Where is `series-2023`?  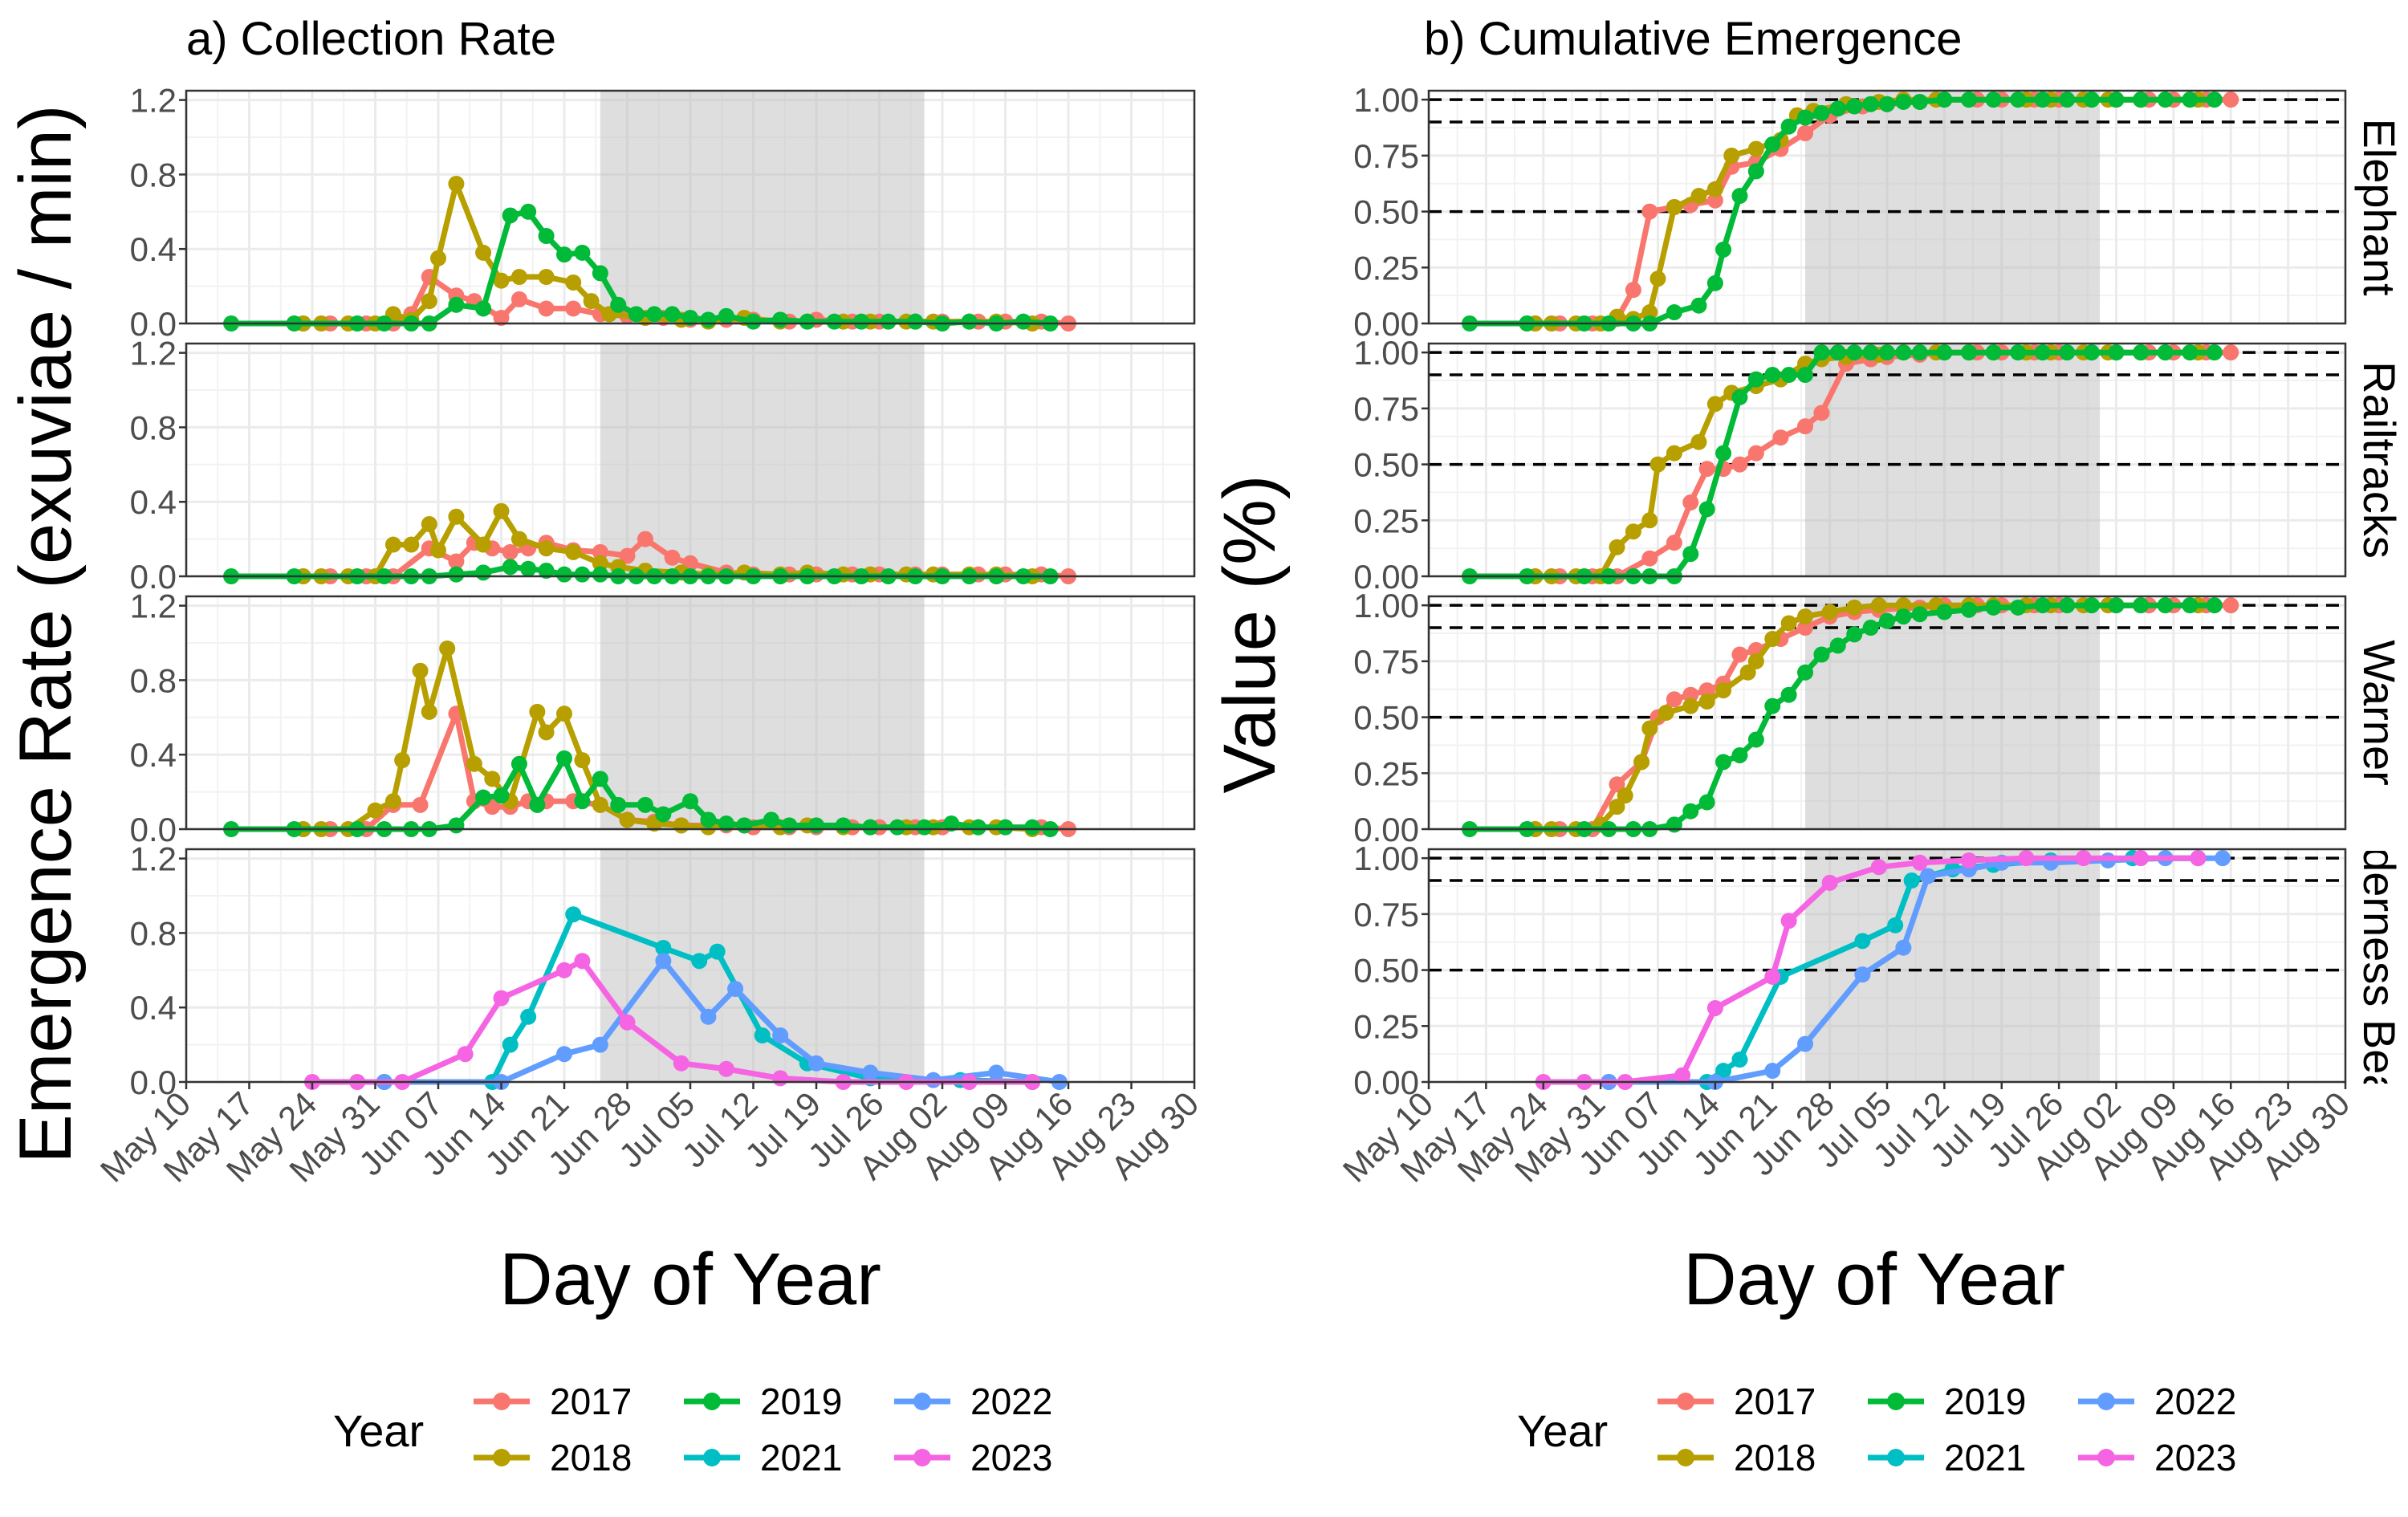 series-2023 is located at coordinates (1871, 970).